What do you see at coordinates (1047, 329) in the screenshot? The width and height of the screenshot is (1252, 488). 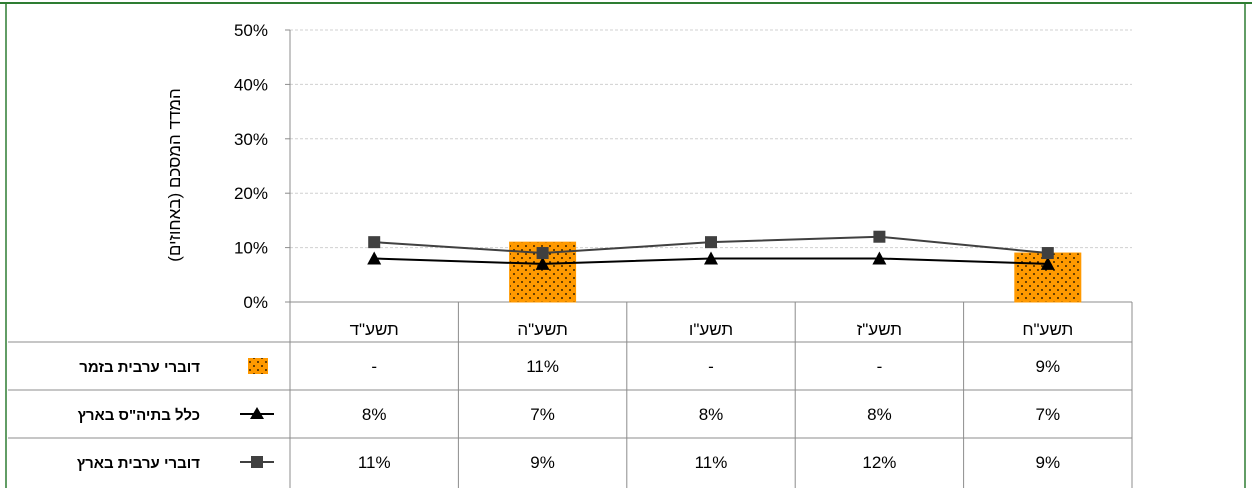 I see `x-tick-label: תשע"ח` at bounding box center [1047, 329].